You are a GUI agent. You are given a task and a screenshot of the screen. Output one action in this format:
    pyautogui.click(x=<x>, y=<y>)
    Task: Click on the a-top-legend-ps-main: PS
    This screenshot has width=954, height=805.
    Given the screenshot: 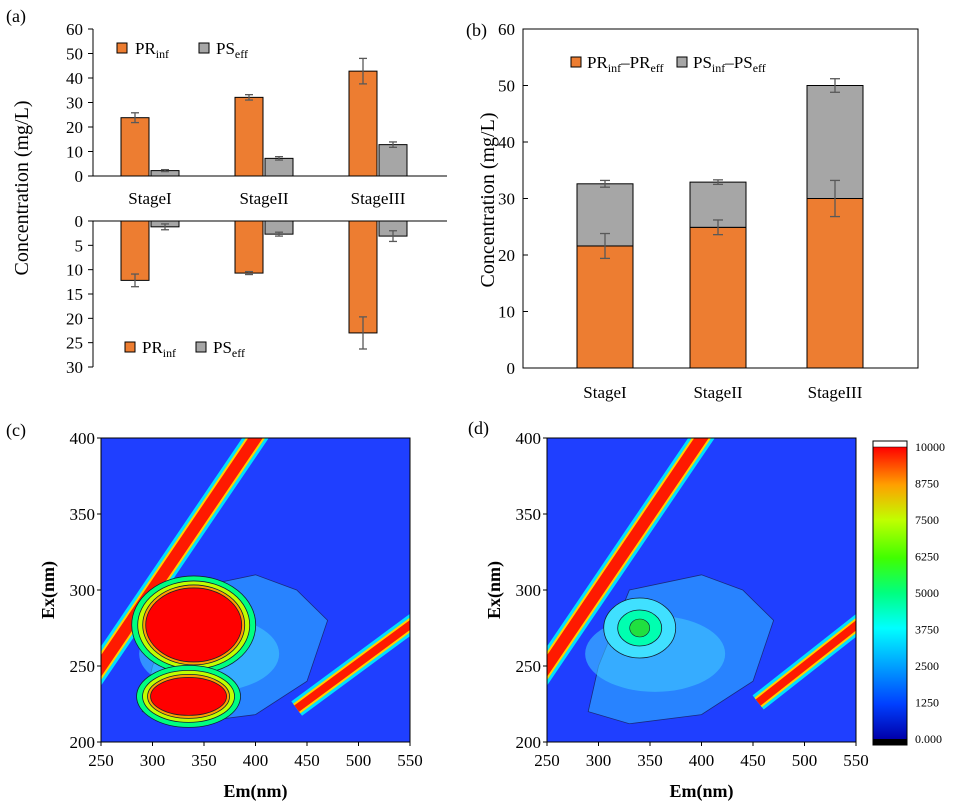 What is the action you would take?
    pyautogui.click(x=225, y=48)
    